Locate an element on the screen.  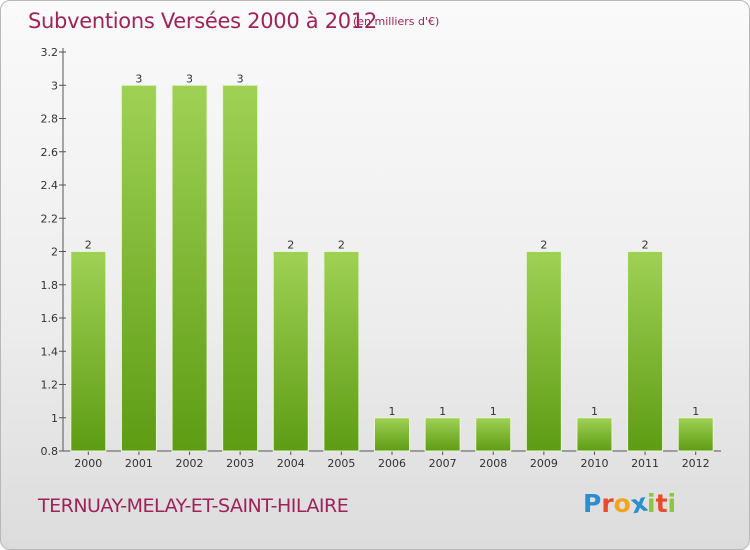
bar-2012 is located at coordinates (695, 434).